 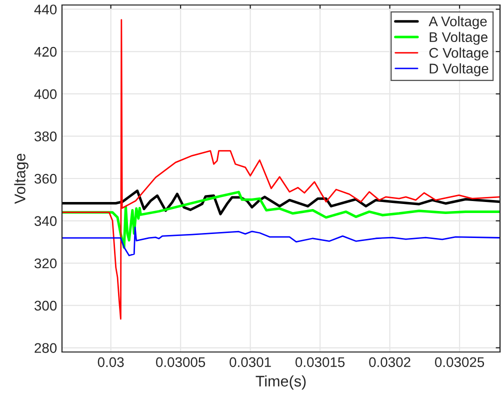 I want to click on x-tick-label: 0.03, so click(x=111, y=362).